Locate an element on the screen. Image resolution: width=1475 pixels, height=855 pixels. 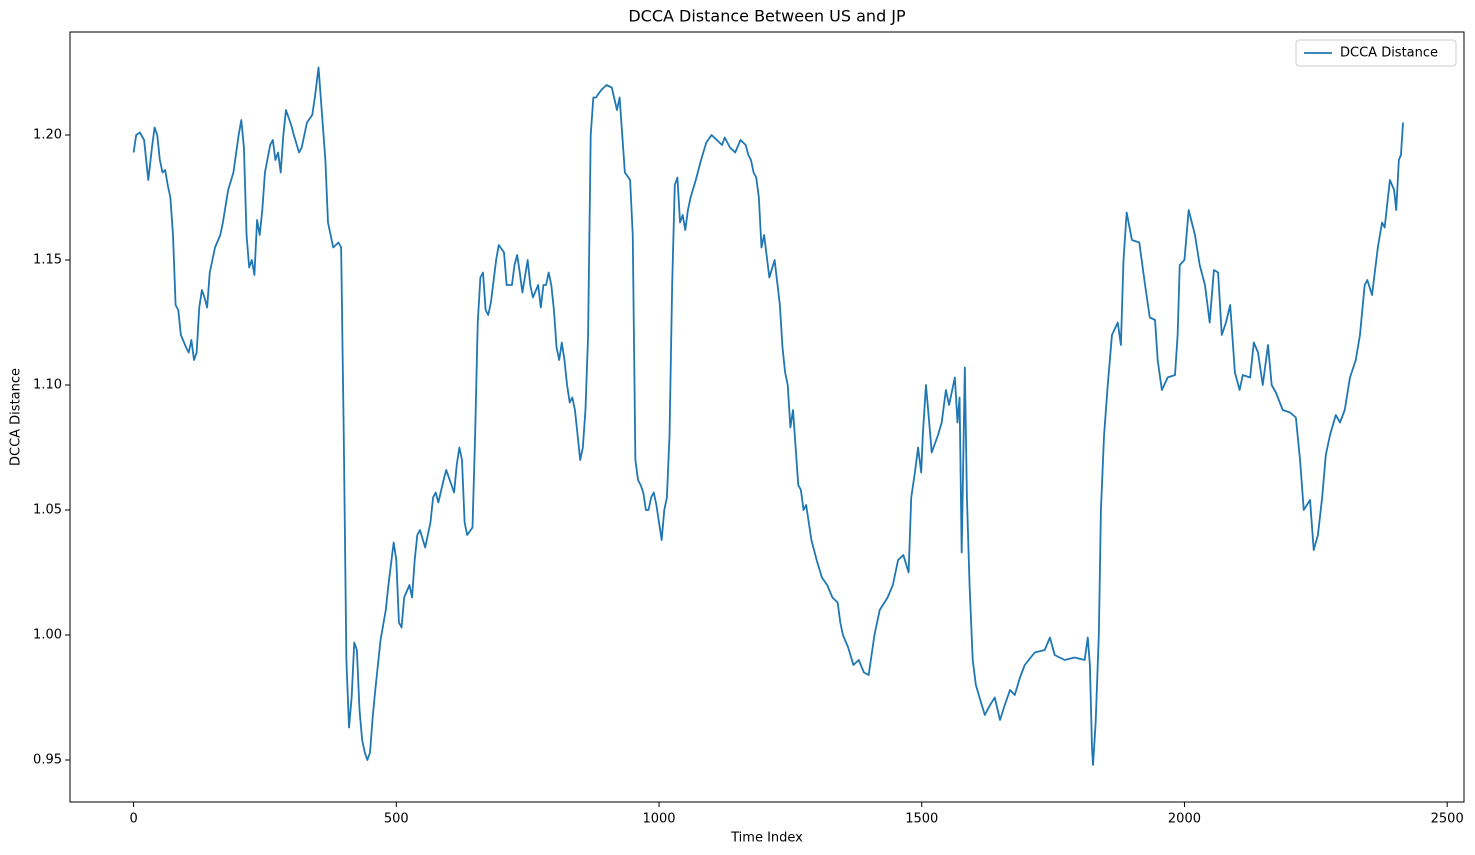
x-axis-label: Time Index is located at coordinates (766, 838).